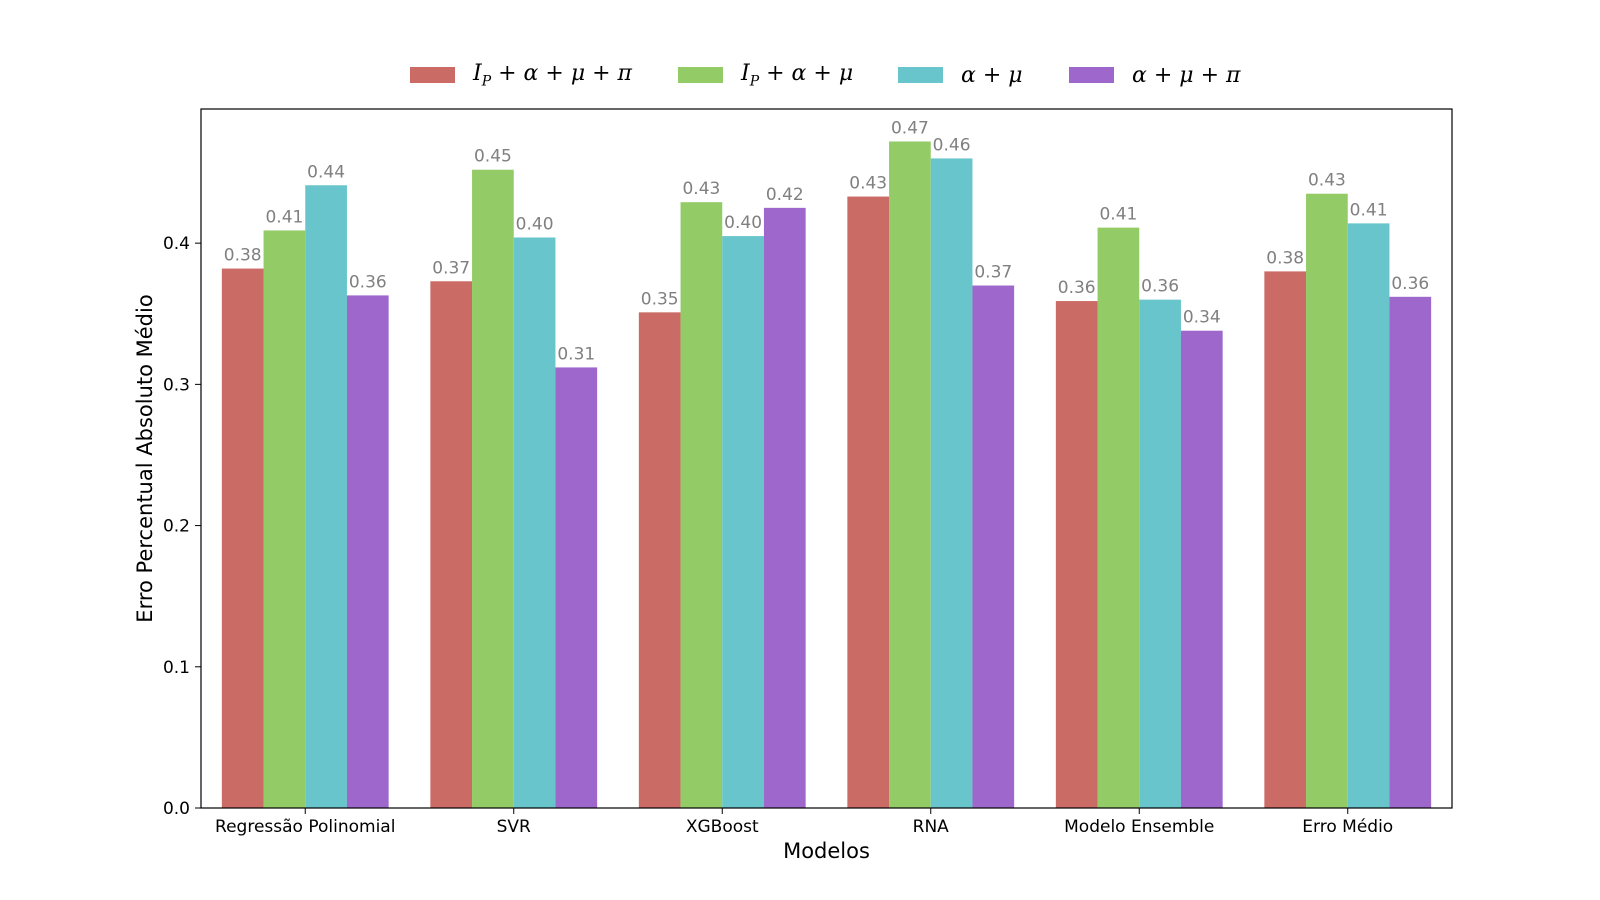  What do you see at coordinates (660, 299) in the screenshot?
I see `data-label: 0.35` at bounding box center [660, 299].